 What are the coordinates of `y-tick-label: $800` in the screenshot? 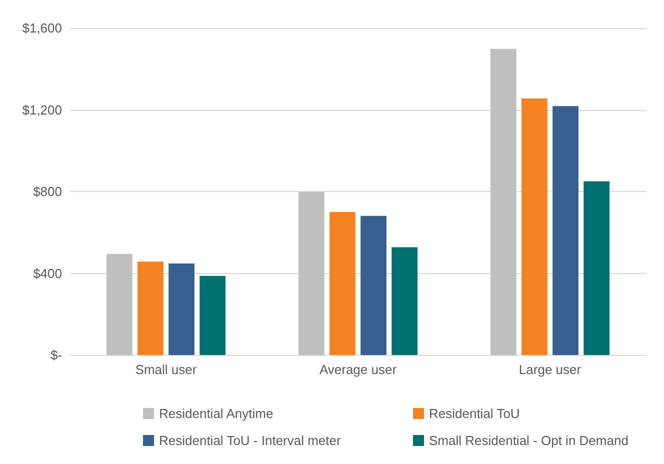 It's located at (47, 191).